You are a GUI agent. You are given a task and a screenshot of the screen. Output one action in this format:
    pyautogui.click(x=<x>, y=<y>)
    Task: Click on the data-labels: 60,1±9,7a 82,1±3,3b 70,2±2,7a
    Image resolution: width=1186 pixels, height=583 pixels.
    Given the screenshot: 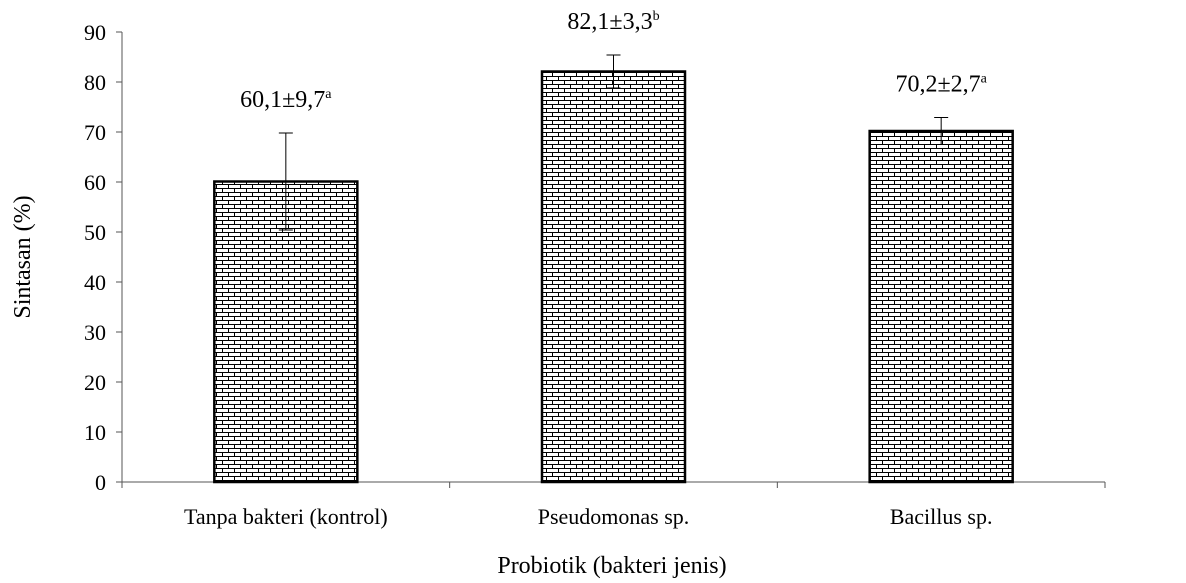 What is the action you would take?
    pyautogui.click(x=614, y=61)
    